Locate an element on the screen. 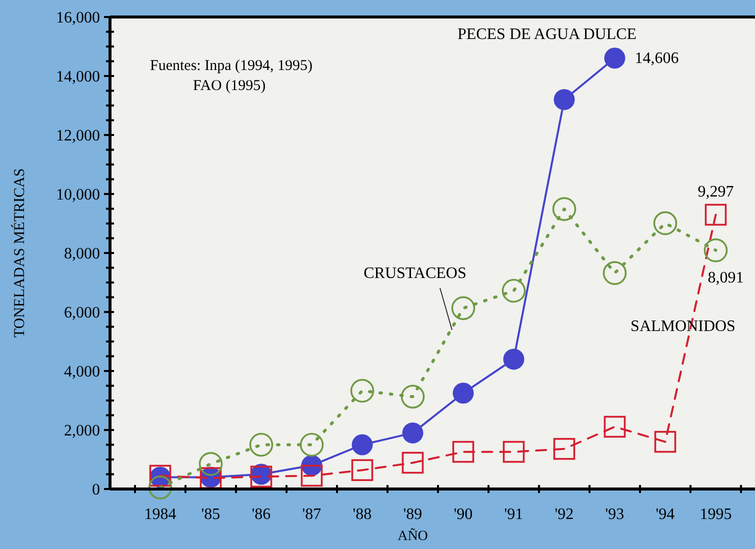 This screenshot has height=549, width=755. x-tick-label: '92 is located at coordinates (564, 514).